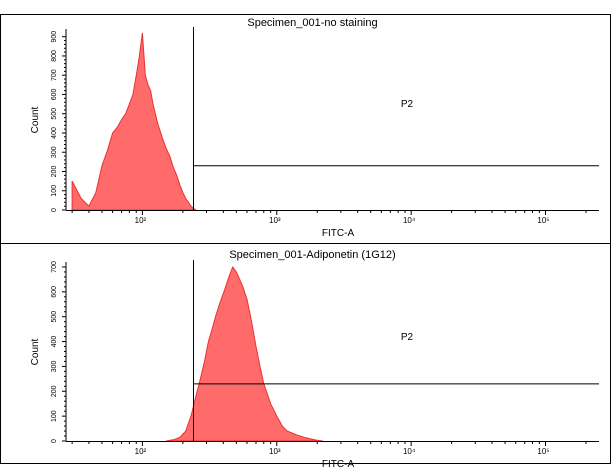  Describe the element at coordinates (312, 255) in the screenshot. I see `panel-title: Specimen_001-Adiponetin (1G12)` at that location.